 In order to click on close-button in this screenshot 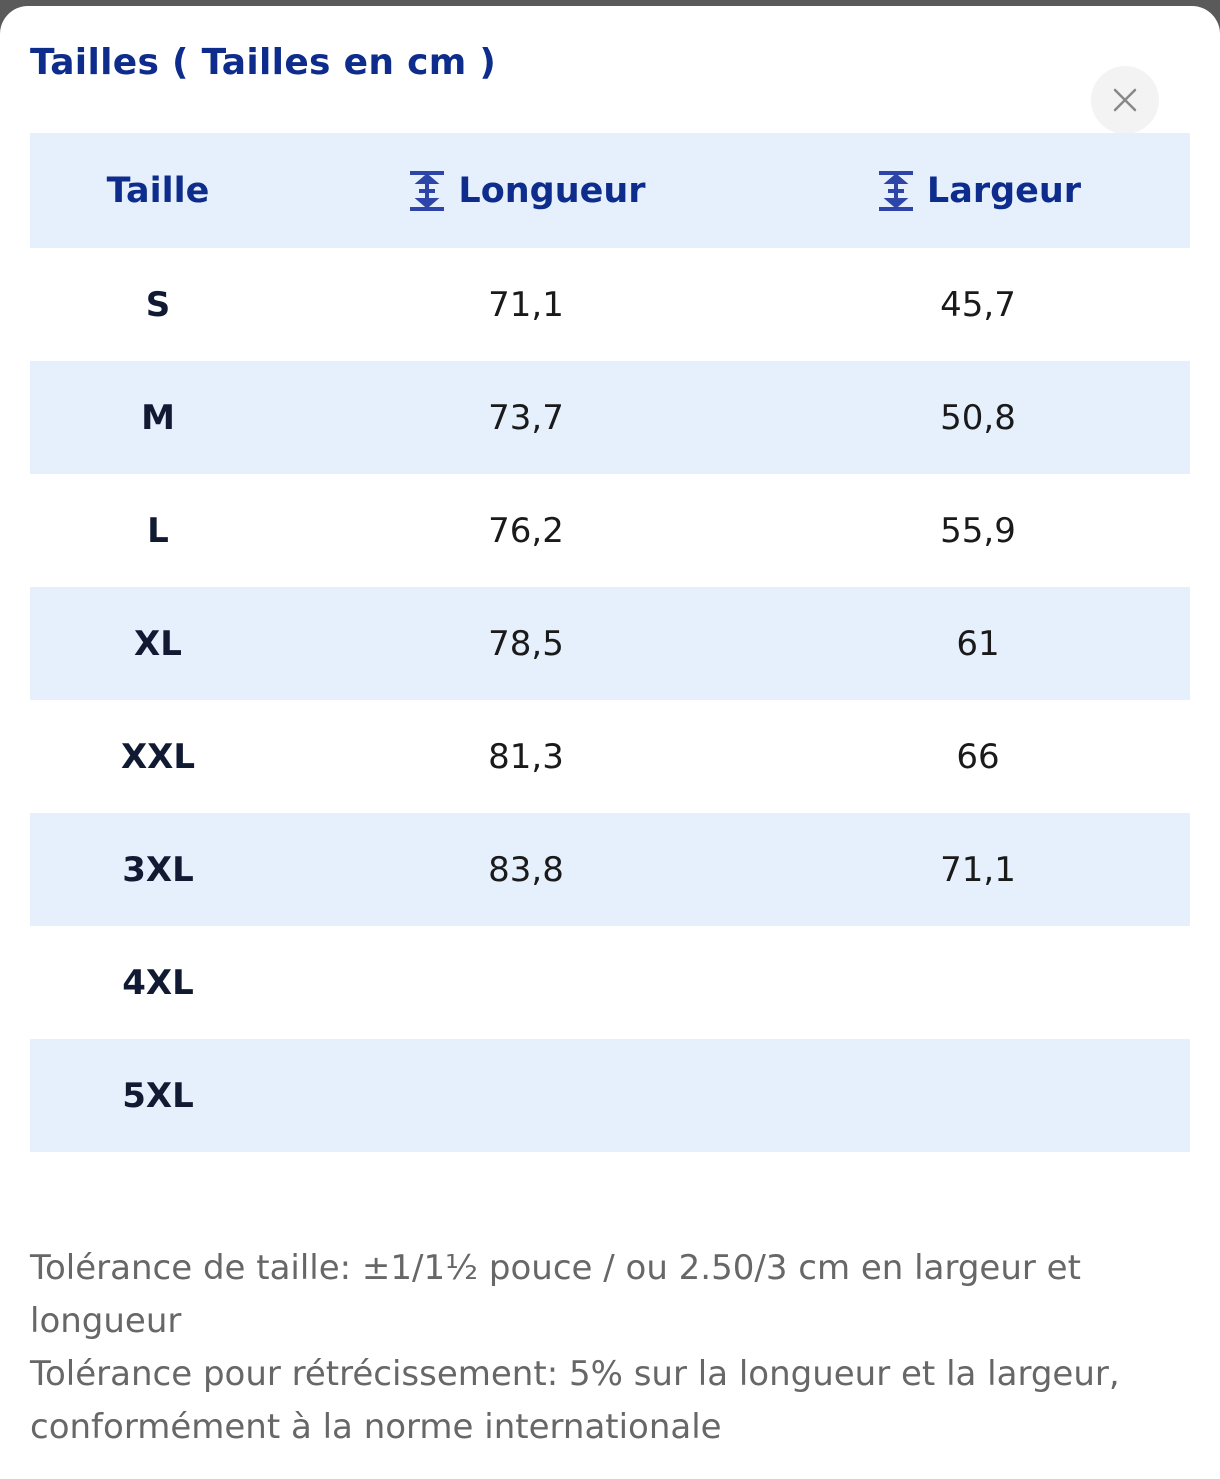, I will do `click(1125, 100)`.